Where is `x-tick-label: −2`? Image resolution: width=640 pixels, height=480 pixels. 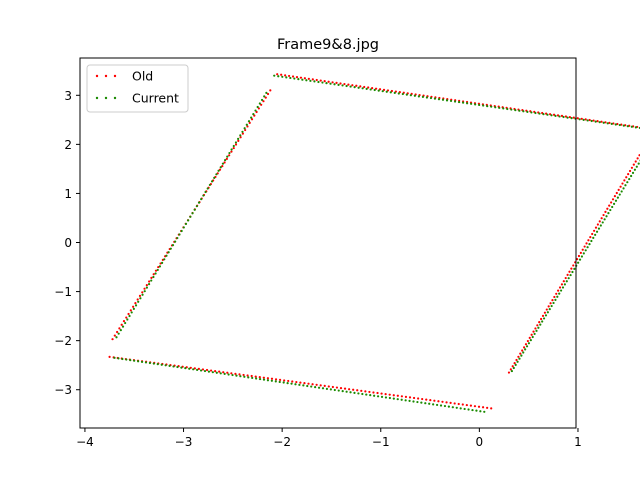
x-tick-label: −2 is located at coordinates (282, 442).